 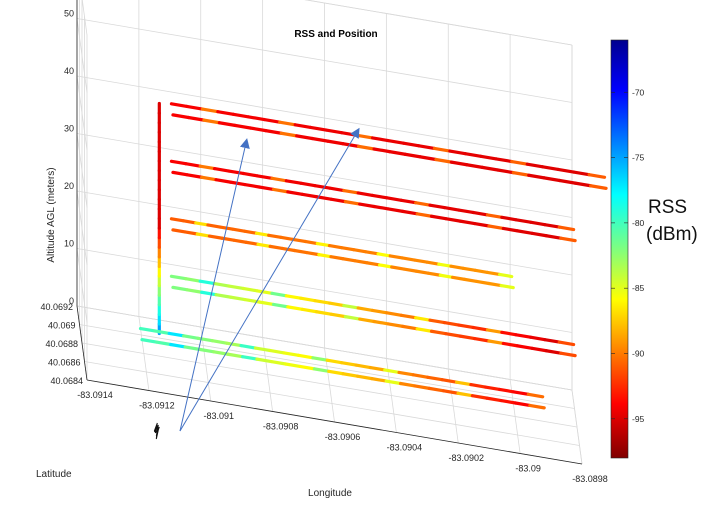 I want to click on colorbar-tick-label: -85, so click(x=638, y=288).